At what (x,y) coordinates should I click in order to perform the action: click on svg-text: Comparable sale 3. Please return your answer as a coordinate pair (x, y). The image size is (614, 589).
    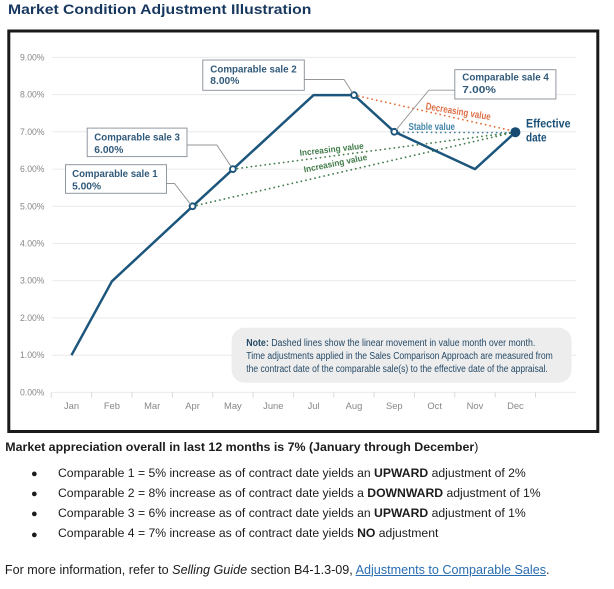
    Looking at the image, I should click on (137, 137).